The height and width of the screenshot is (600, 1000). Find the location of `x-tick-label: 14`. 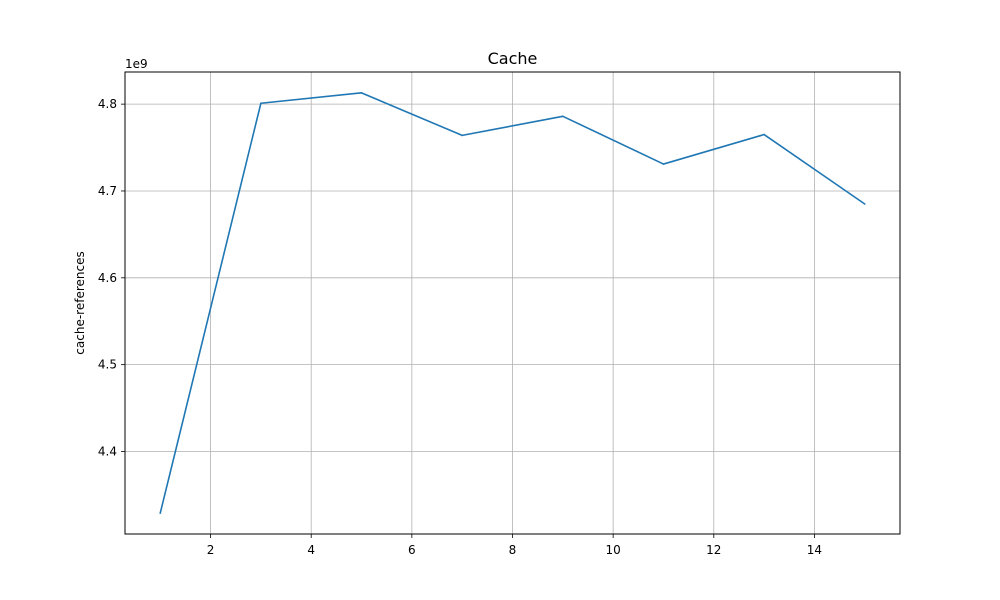

x-tick-label: 14 is located at coordinates (814, 550).